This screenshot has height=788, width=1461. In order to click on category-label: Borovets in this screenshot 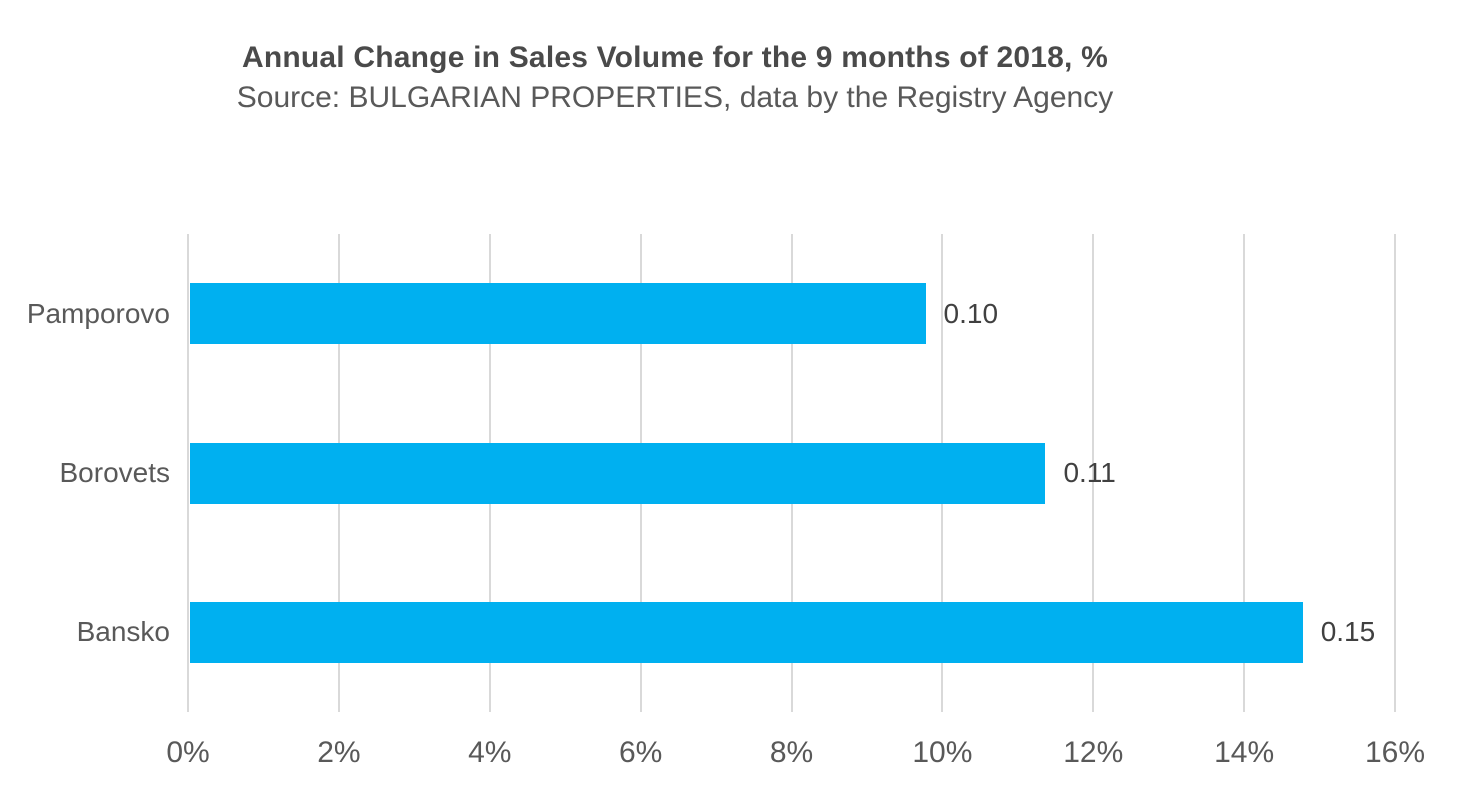, I will do `click(115, 472)`.